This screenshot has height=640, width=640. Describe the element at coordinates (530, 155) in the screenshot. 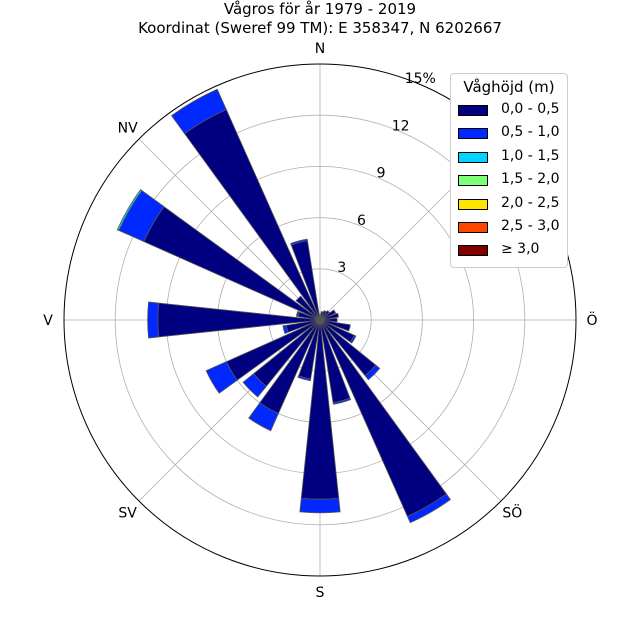

I see `legend-label: 1,0 - 1,5` at that location.